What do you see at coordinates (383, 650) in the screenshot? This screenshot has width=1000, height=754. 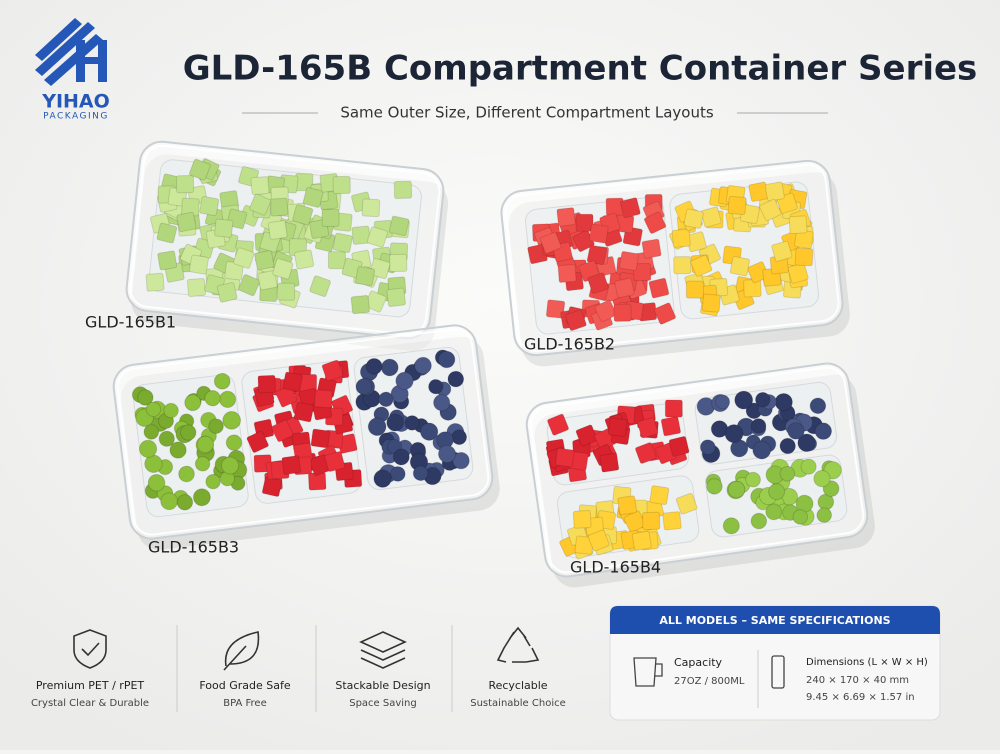 I see `stack-icon` at bounding box center [383, 650].